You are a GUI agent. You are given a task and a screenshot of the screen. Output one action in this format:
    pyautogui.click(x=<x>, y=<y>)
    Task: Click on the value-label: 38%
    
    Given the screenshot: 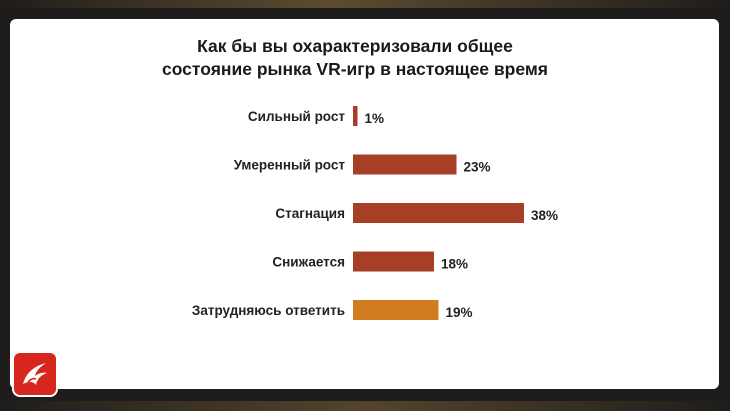 What is the action you would take?
    pyautogui.click(x=544, y=215)
    